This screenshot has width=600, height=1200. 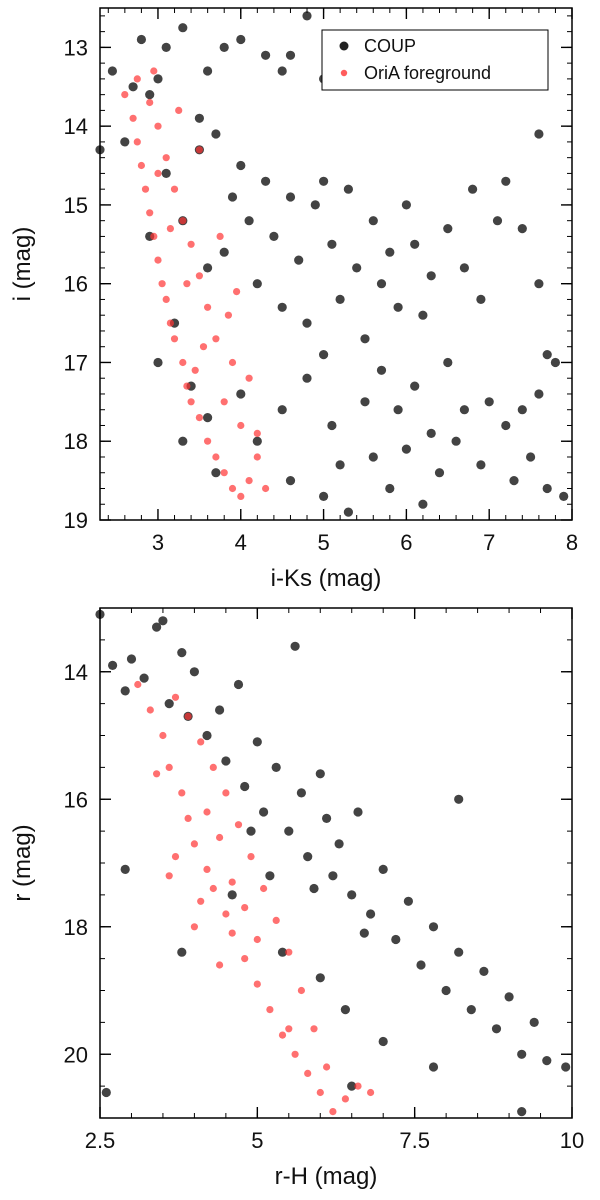 What do you see at coordinates (76, 1054) in the screenshot?
I see `y-tick-label: 20` at bounding box center [76, 1054].